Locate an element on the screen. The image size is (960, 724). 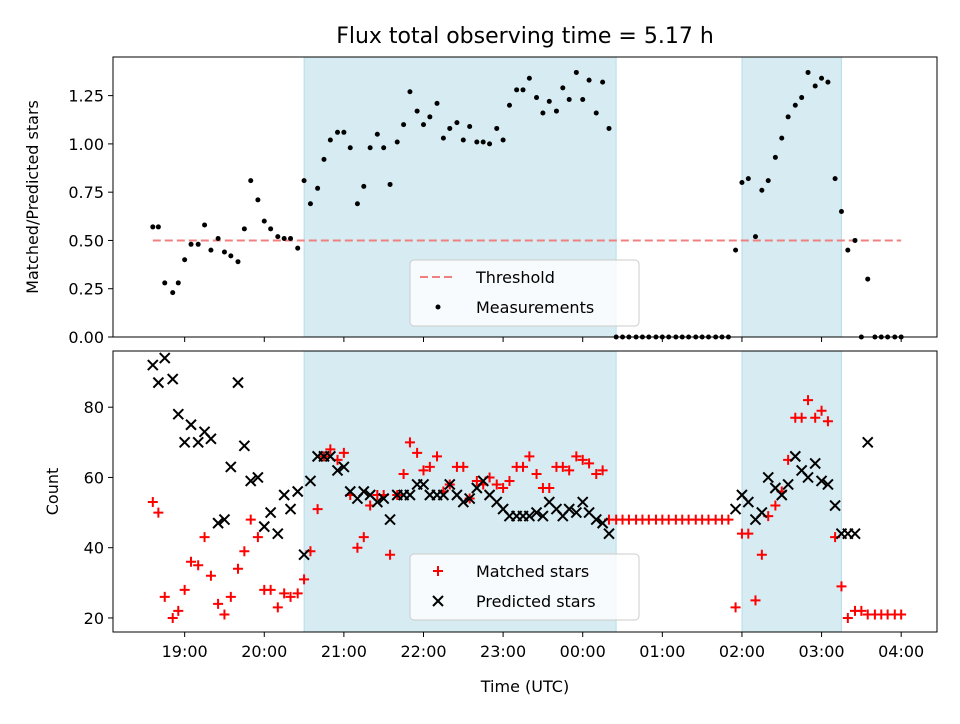
legend-label: Measurements is located at coordinates (535, 307).